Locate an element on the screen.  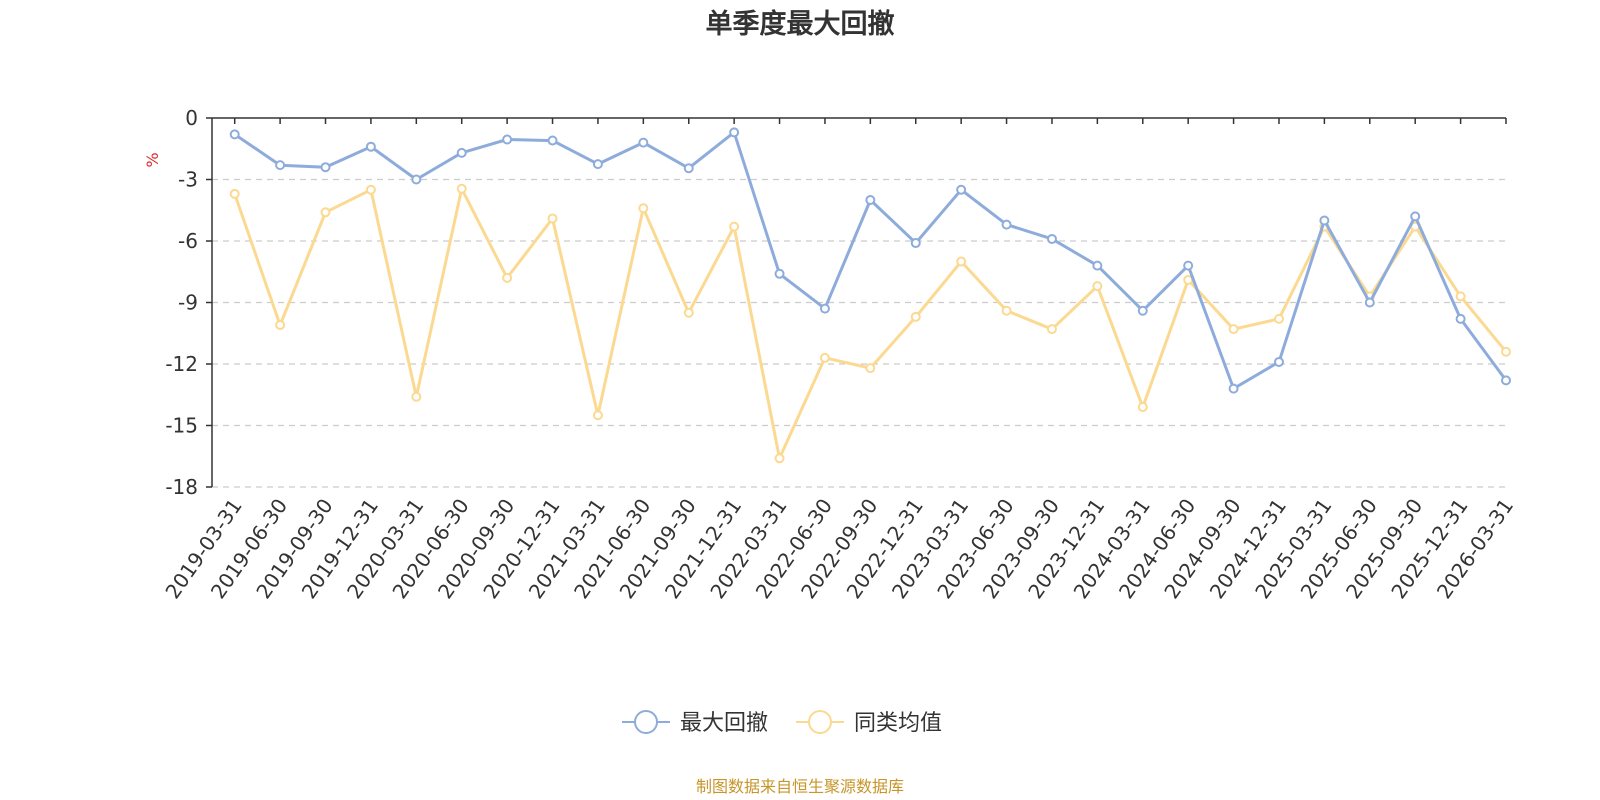
legend-item: 最大回撤 is located at coordinates (695, 723).